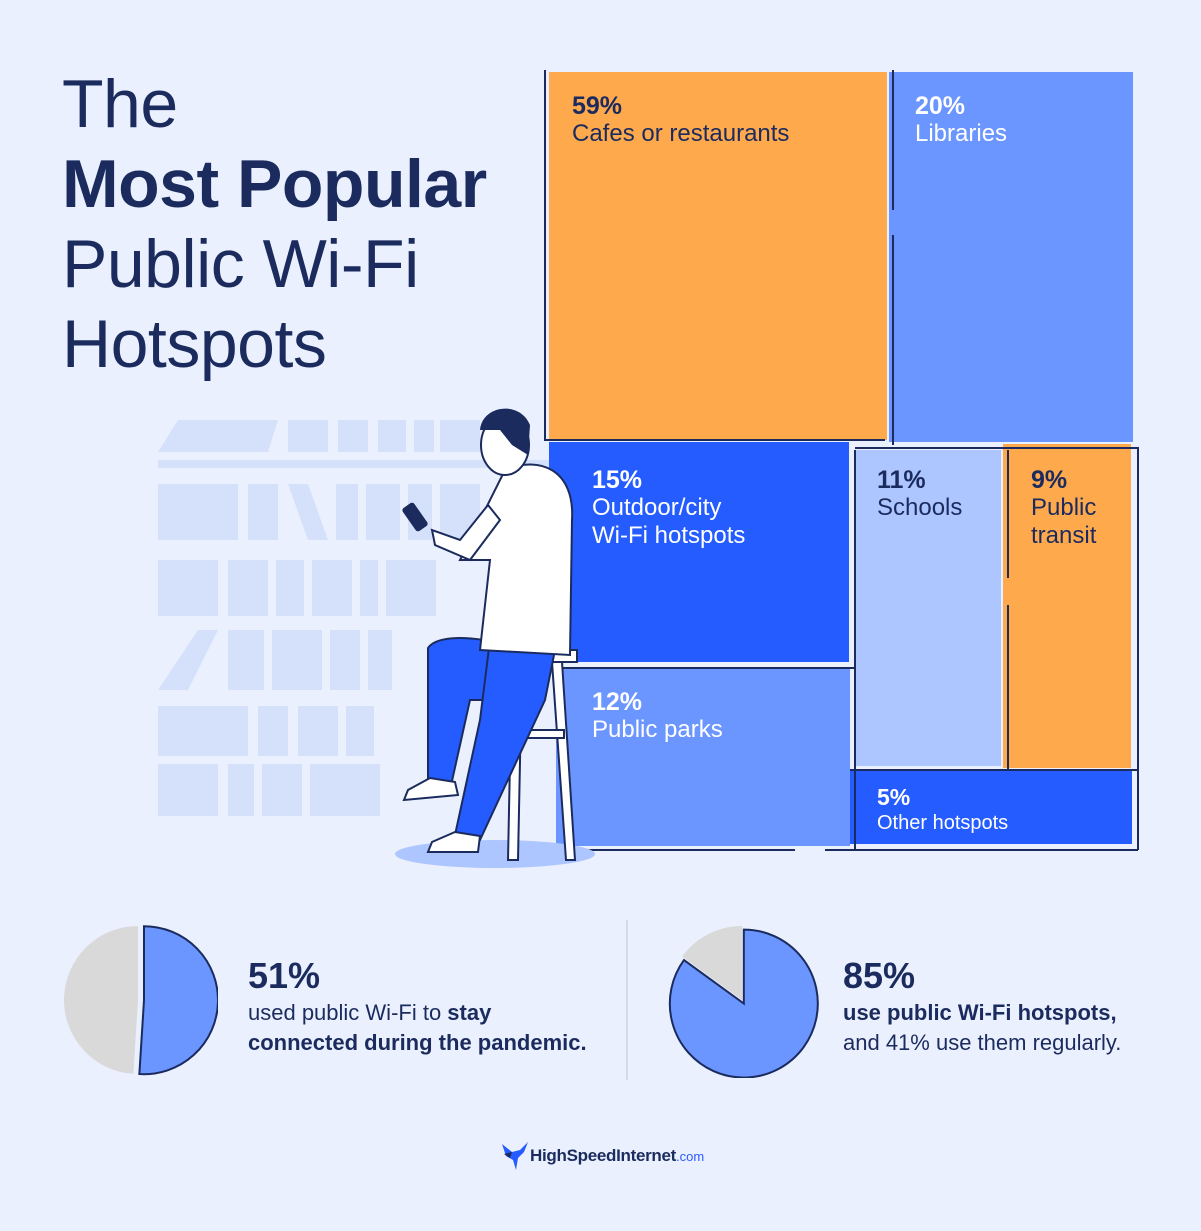 The height and width of the screenshot is (1231, 1201). I want to click on libraries-name: Libraries, so click(961, 133).